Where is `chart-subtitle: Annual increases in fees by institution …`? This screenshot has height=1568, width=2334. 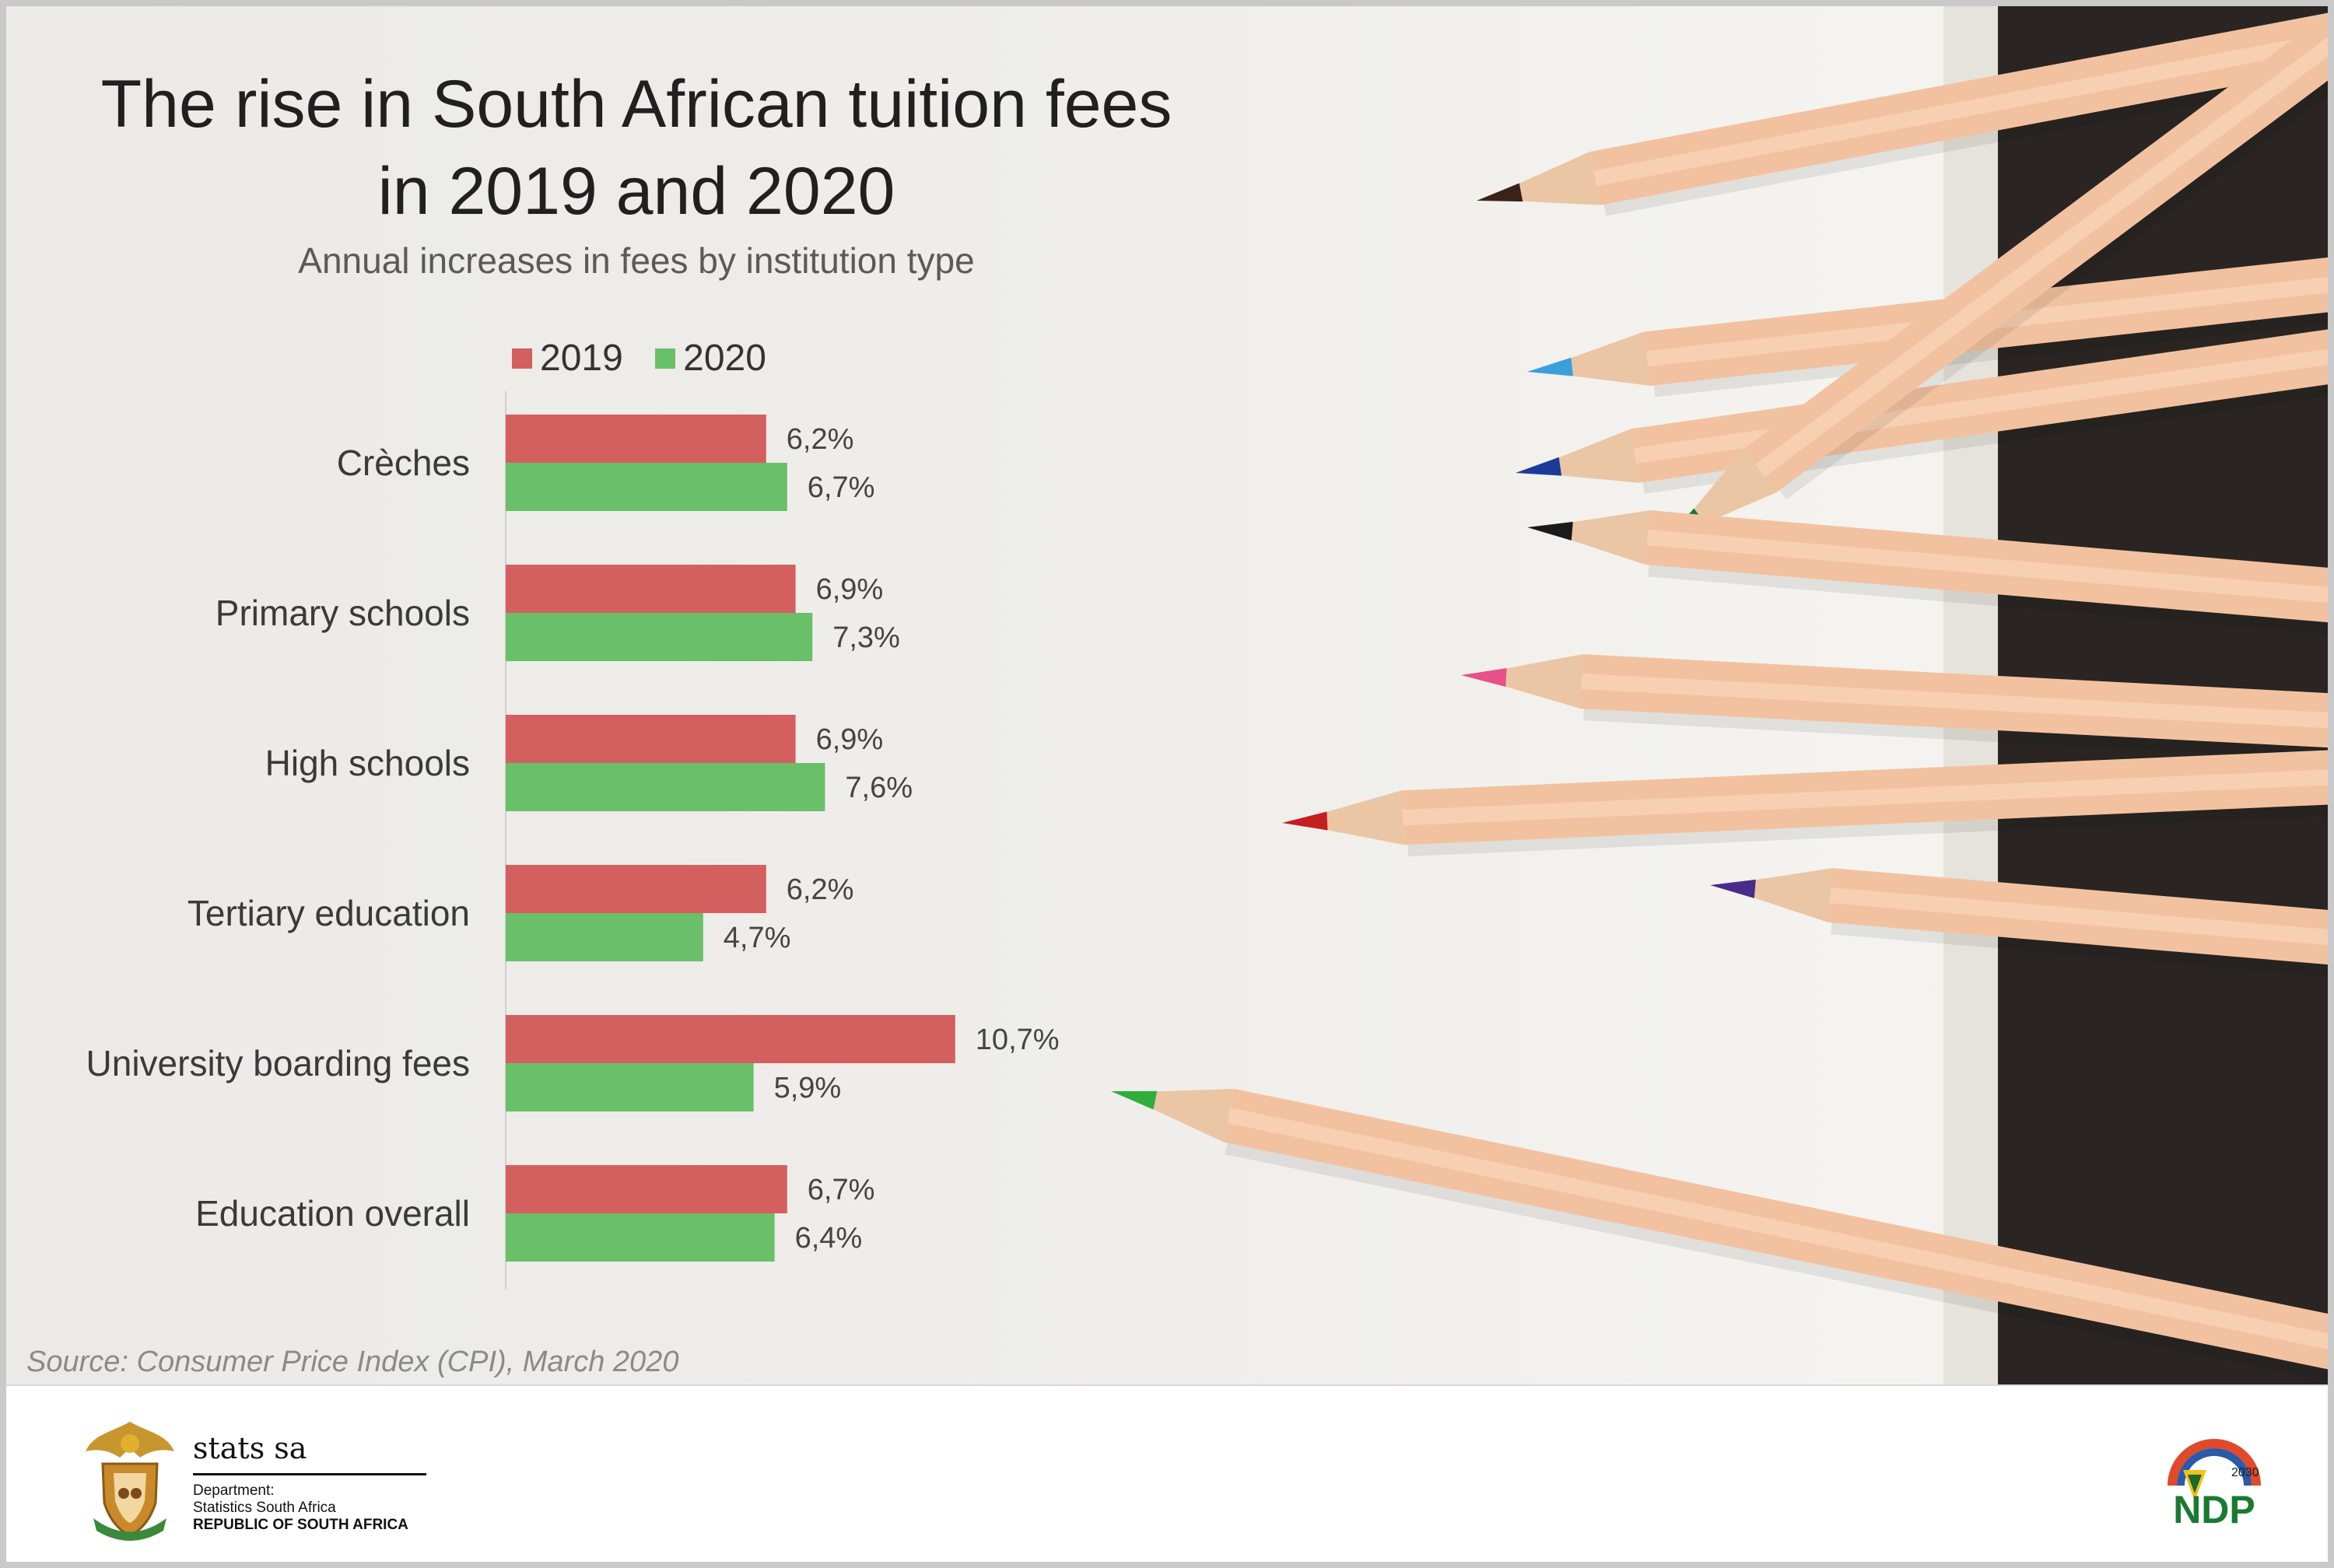
chart-subtitle: Annual increases in fees by institution … is located at coordinates (636, 260).